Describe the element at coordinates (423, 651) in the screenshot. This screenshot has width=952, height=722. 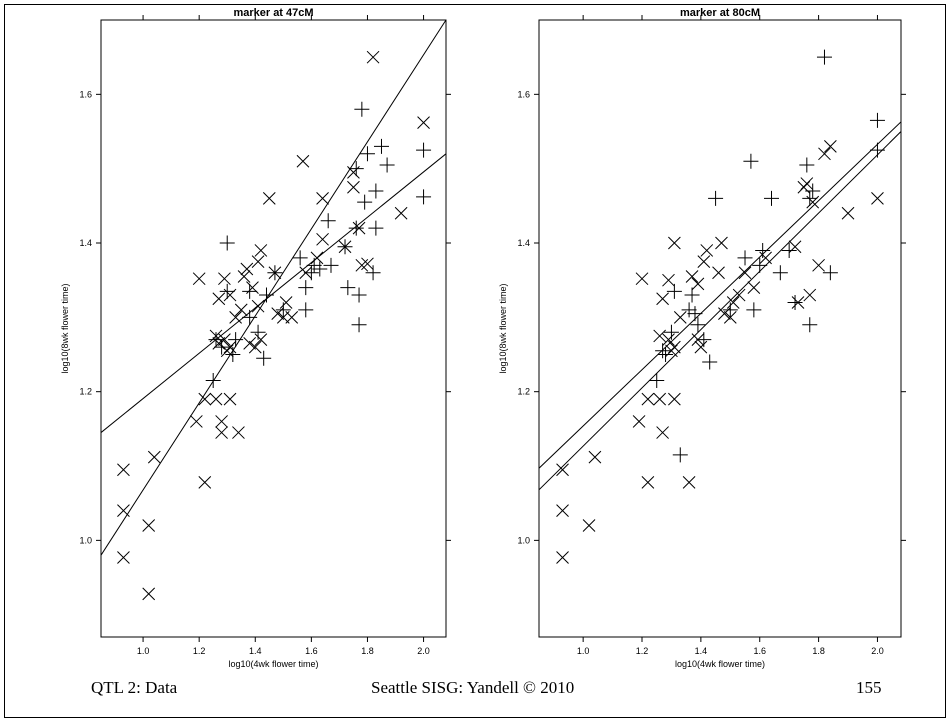
I see `x-tick-label: 2.0` at that location.